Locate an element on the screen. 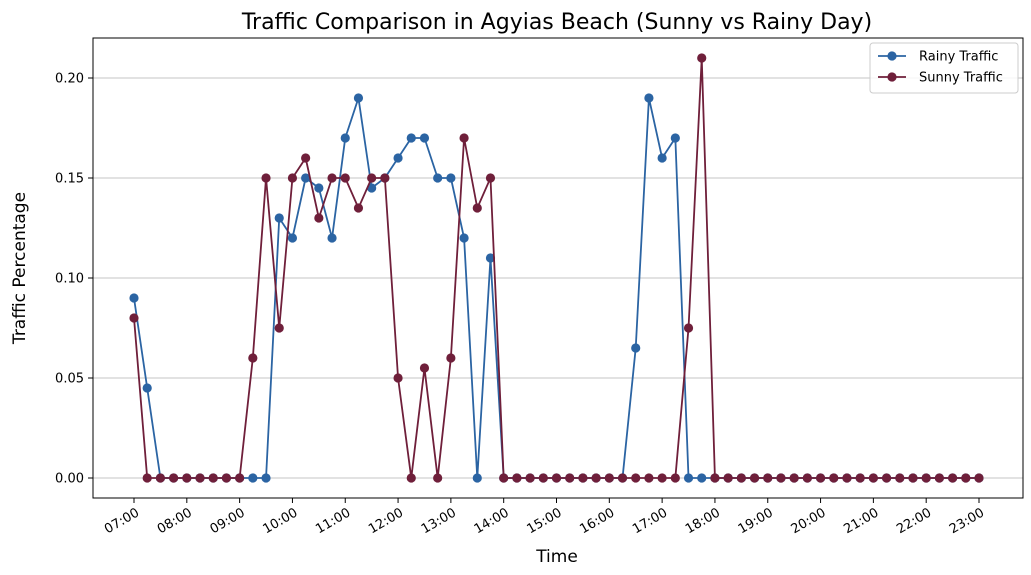 The height and width of the screenshot is (575, 1031). y-axis-title: Traffic Percentage is located at coordinates (20, 268).